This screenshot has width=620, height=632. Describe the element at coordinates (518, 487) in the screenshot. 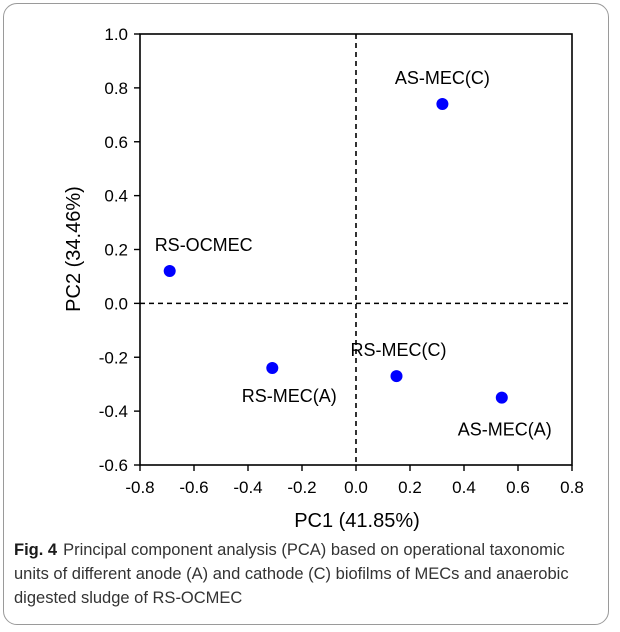

I see `x-tick-label: 0.6` at that location.